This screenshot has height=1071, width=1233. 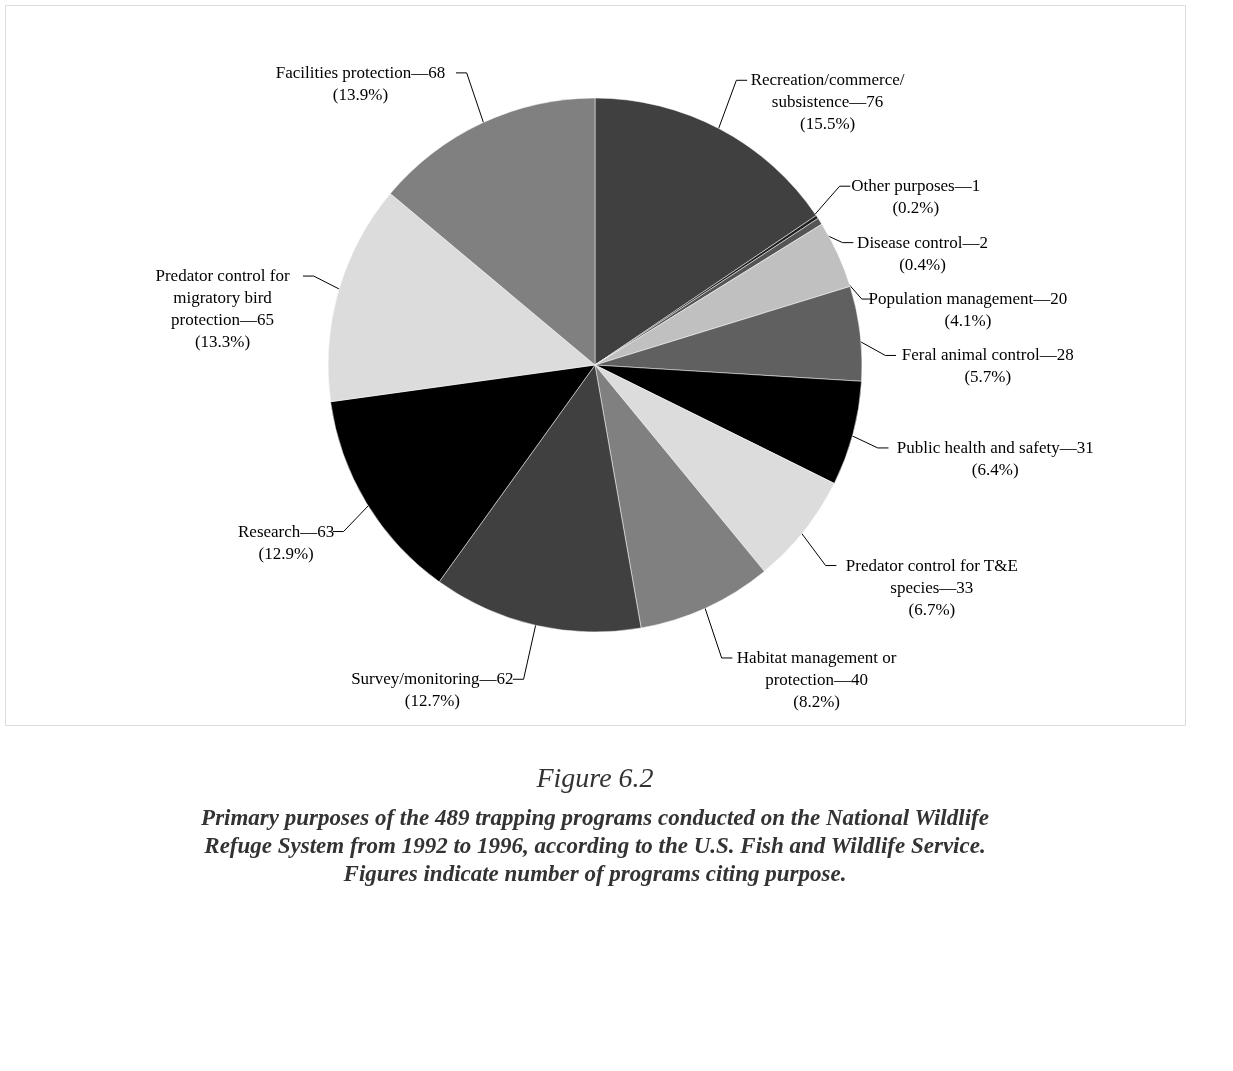 What do you see at coordinates (987, 366) in the screenshot?
I see `slice-label: Feral animal control—28 (5.7%)` at bounding box center [987, 366].